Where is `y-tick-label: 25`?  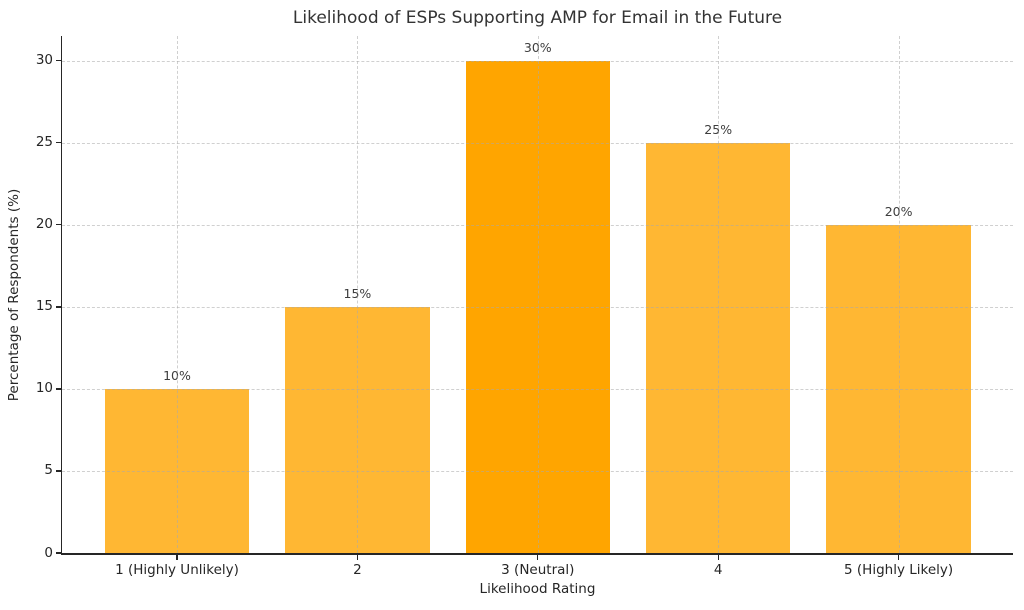 y-tick-label: 25 is located at coordinates (44, 142).